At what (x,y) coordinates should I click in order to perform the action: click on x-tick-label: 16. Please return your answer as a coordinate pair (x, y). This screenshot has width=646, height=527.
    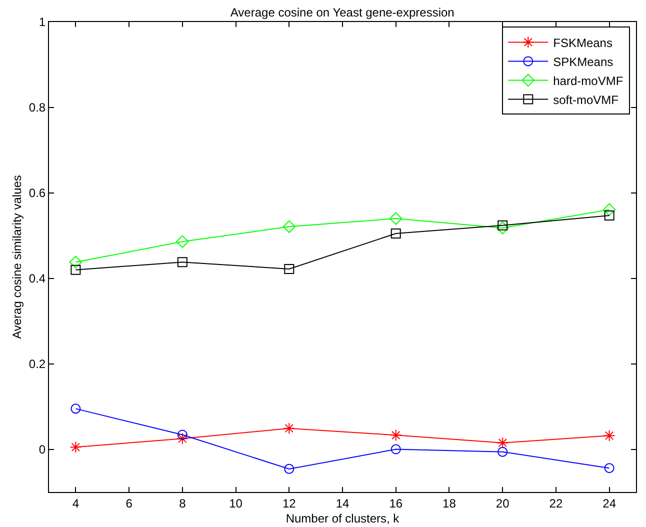
    Looking at the image, I should click on (396, 503).